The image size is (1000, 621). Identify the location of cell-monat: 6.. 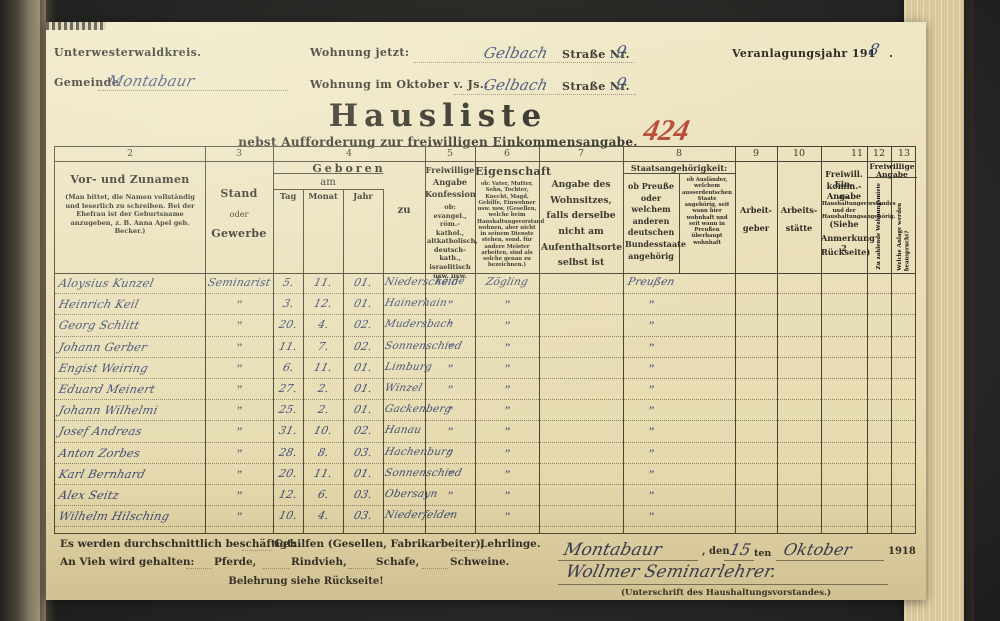
(323, 494).